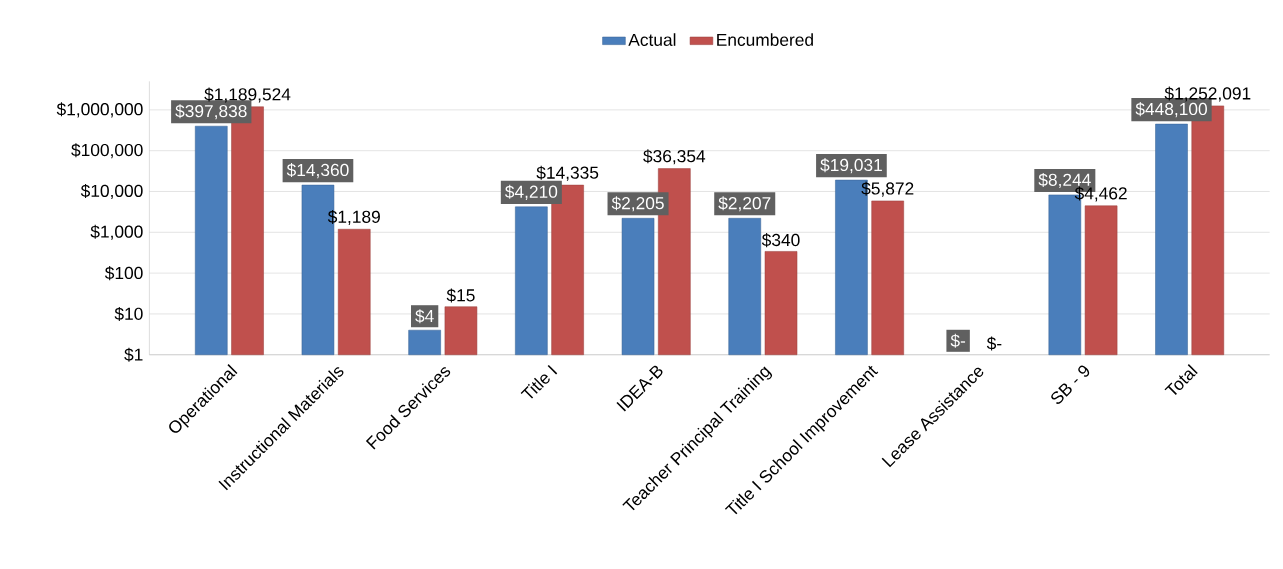  Describe the element at coordinates (111, 191) in the screenshot. I see `y-tick-label: $10,000` at that location.